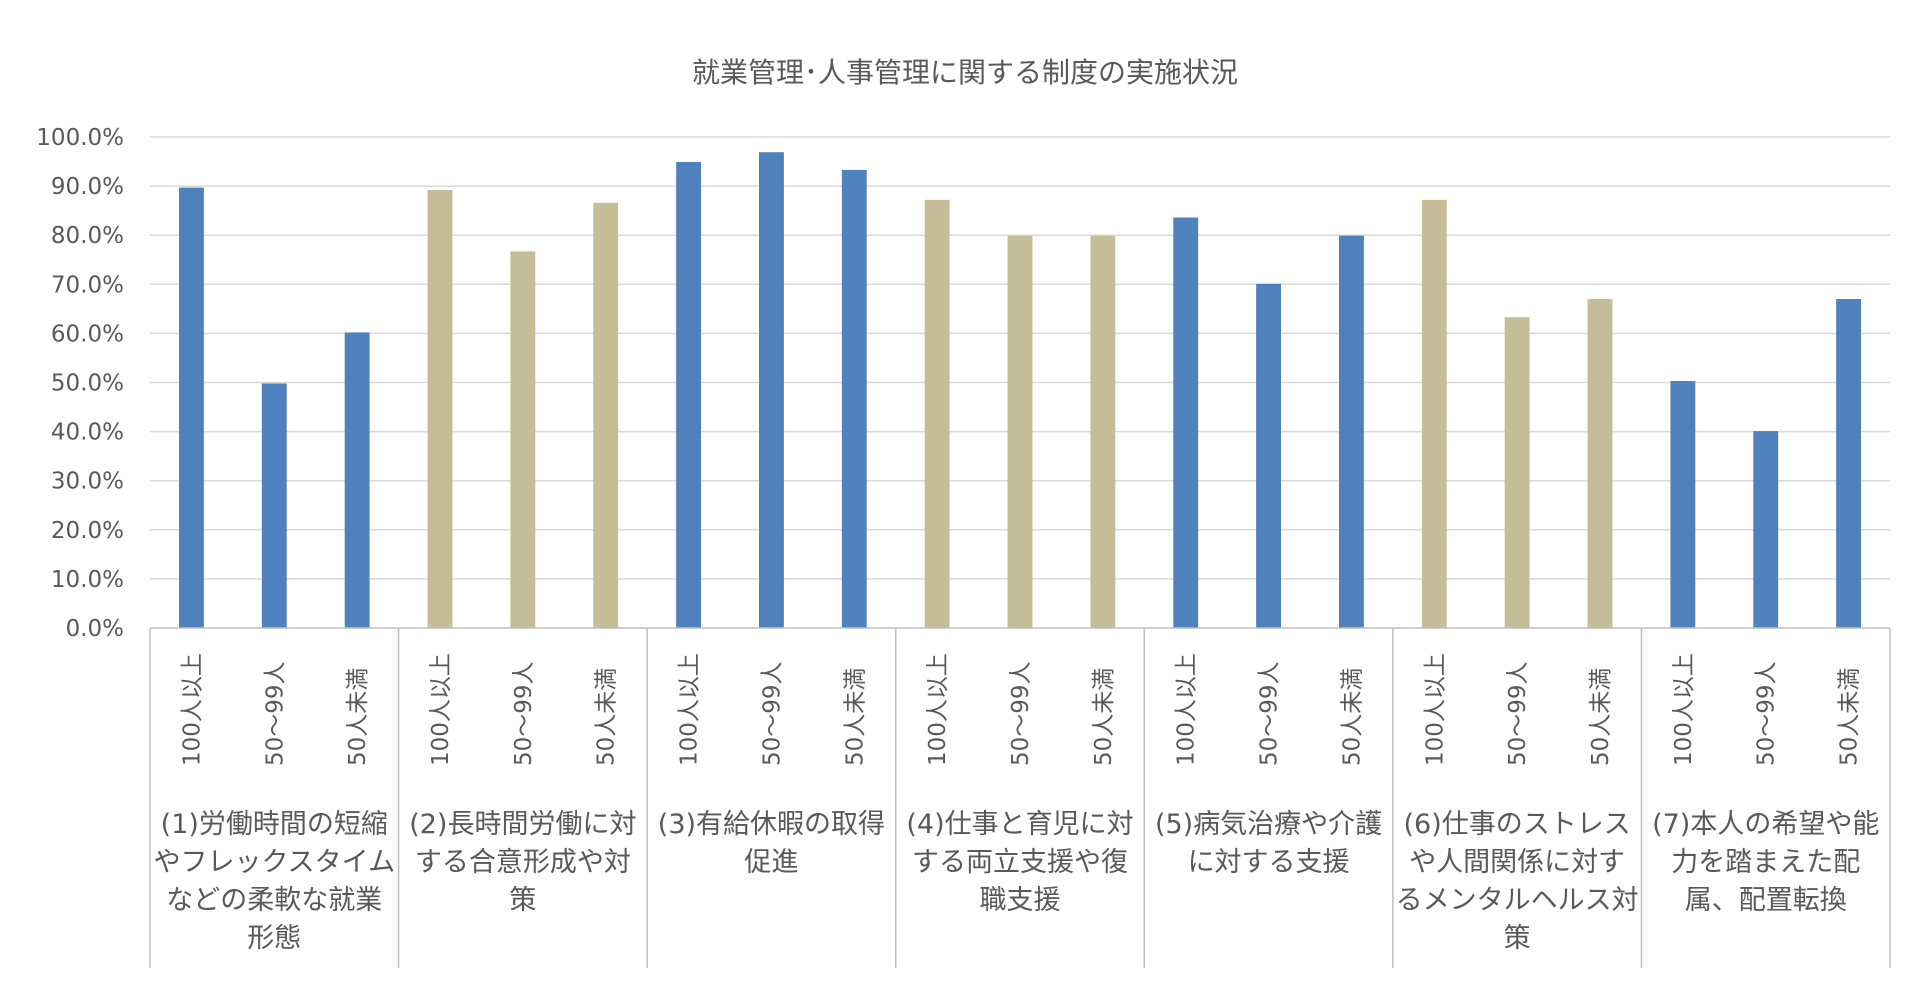 The height and width of the screenshot is (1004, 1920). What do you see at coordinates (87, 384) in the screenshot?
I see `y-tick-label: 50.0%` at bounding box center [87, 384].